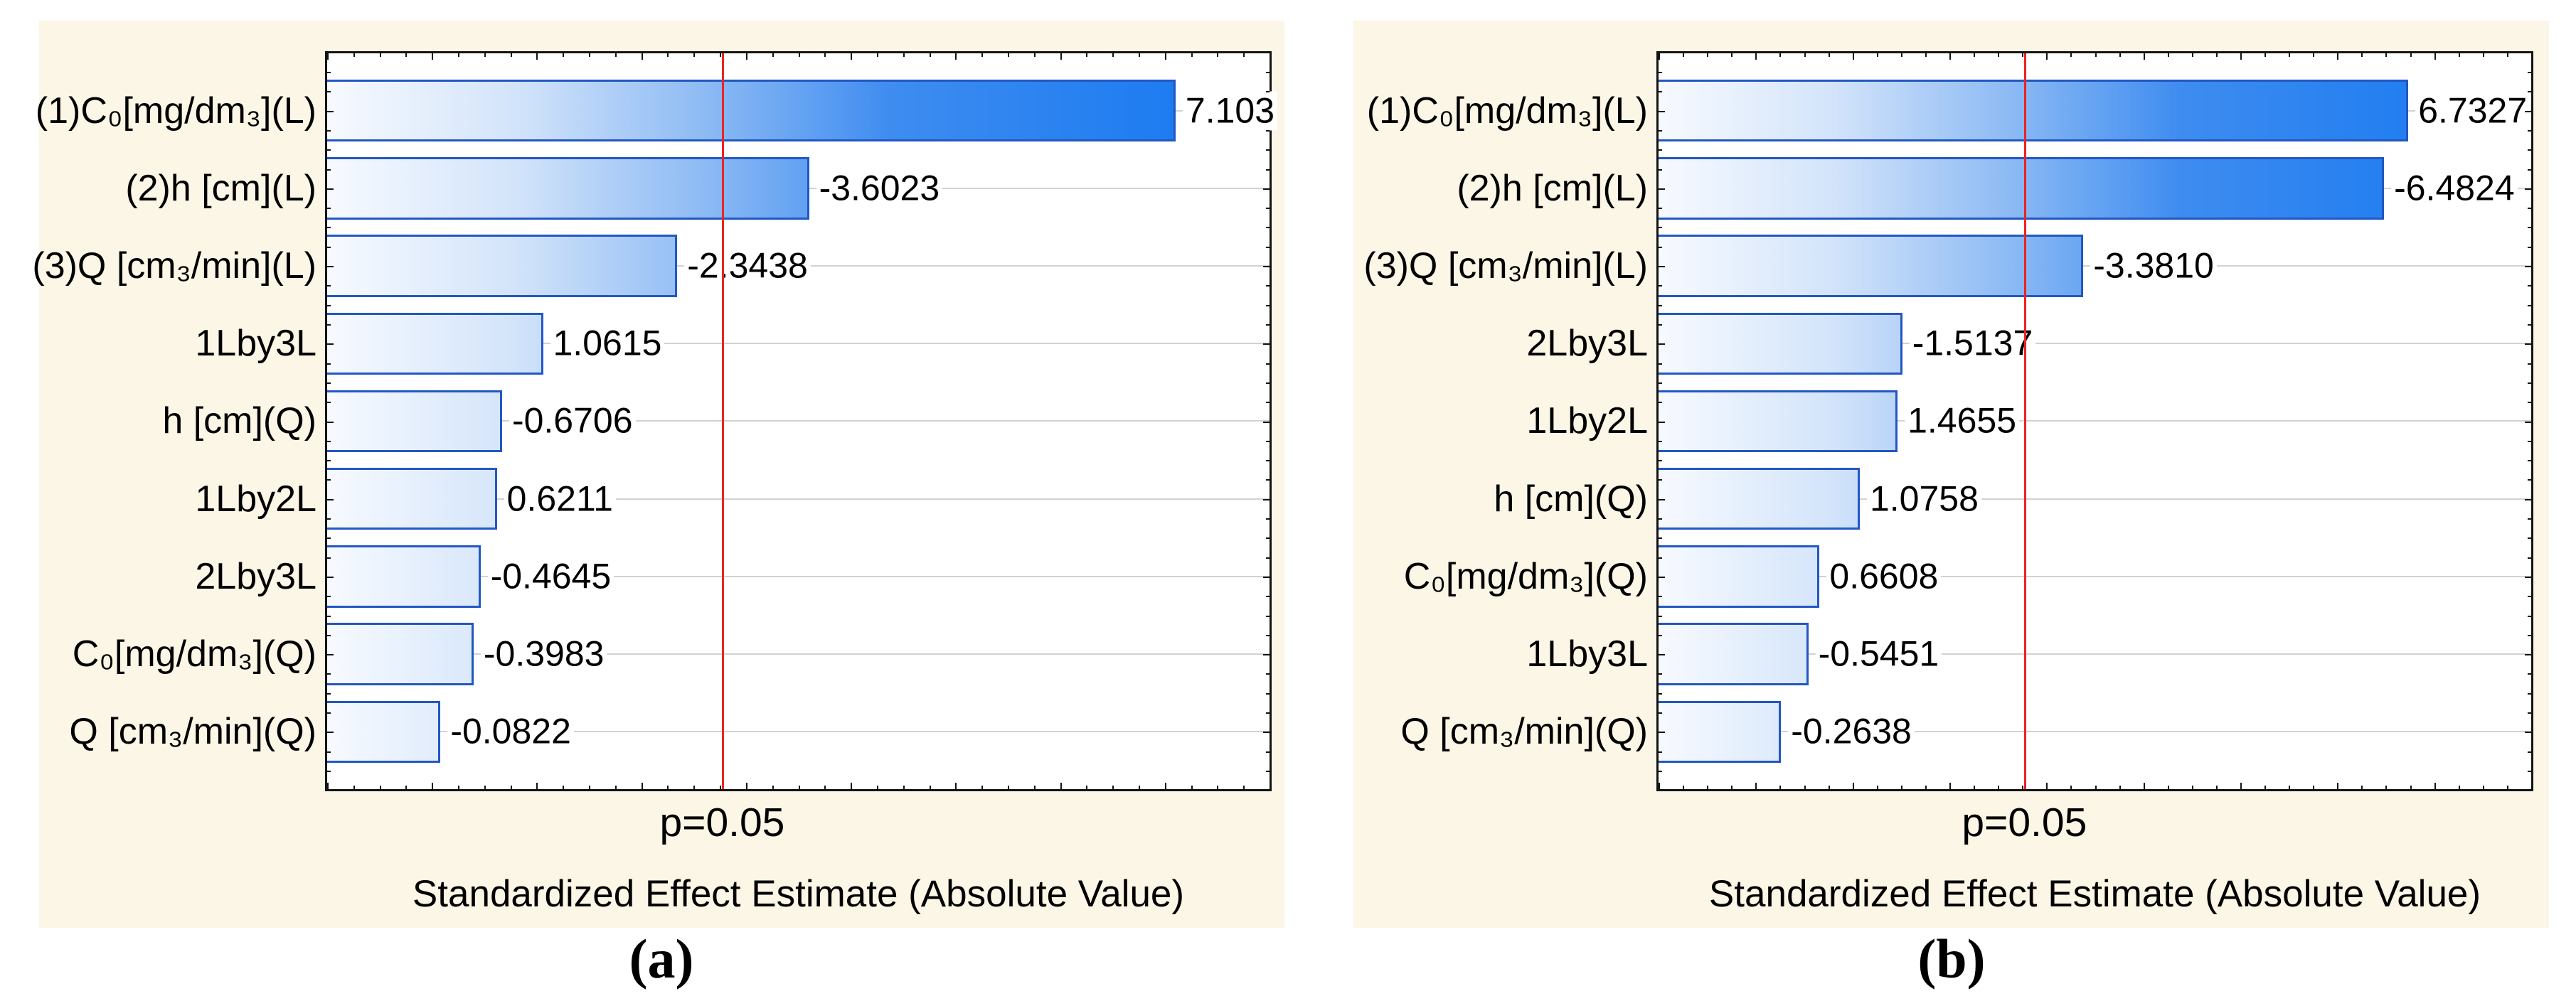 The height and width of the screenshot is (996, 2576). I want to click on category-label: C₀[mg/dm₃](Q), so click(1525, 576).